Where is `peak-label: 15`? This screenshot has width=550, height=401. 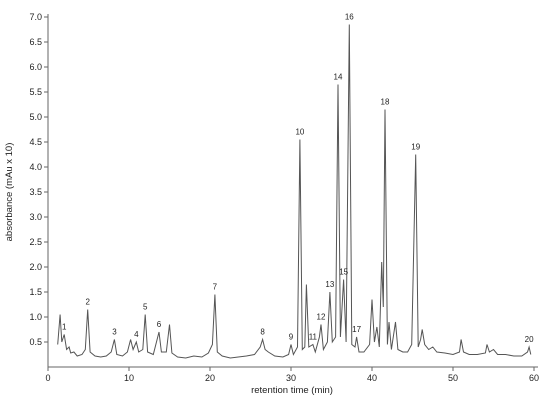 peak-label: 15 is located at coordinates (343, 272).